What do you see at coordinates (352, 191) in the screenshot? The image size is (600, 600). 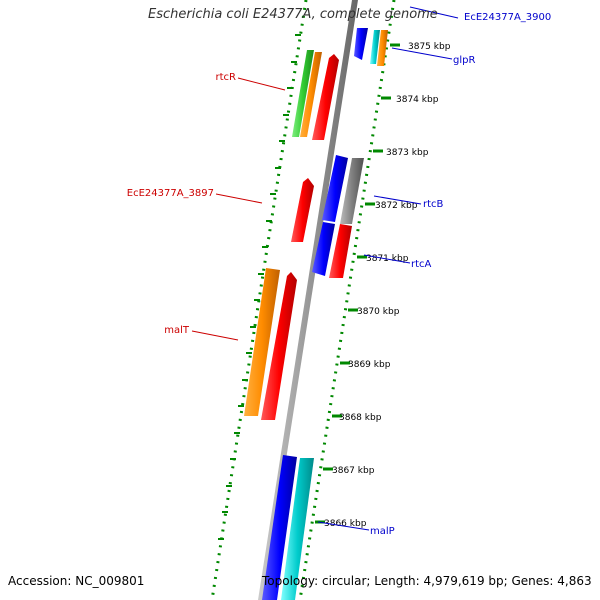 I see `gene-rtcb-gray` at bounding box center [352, 191].